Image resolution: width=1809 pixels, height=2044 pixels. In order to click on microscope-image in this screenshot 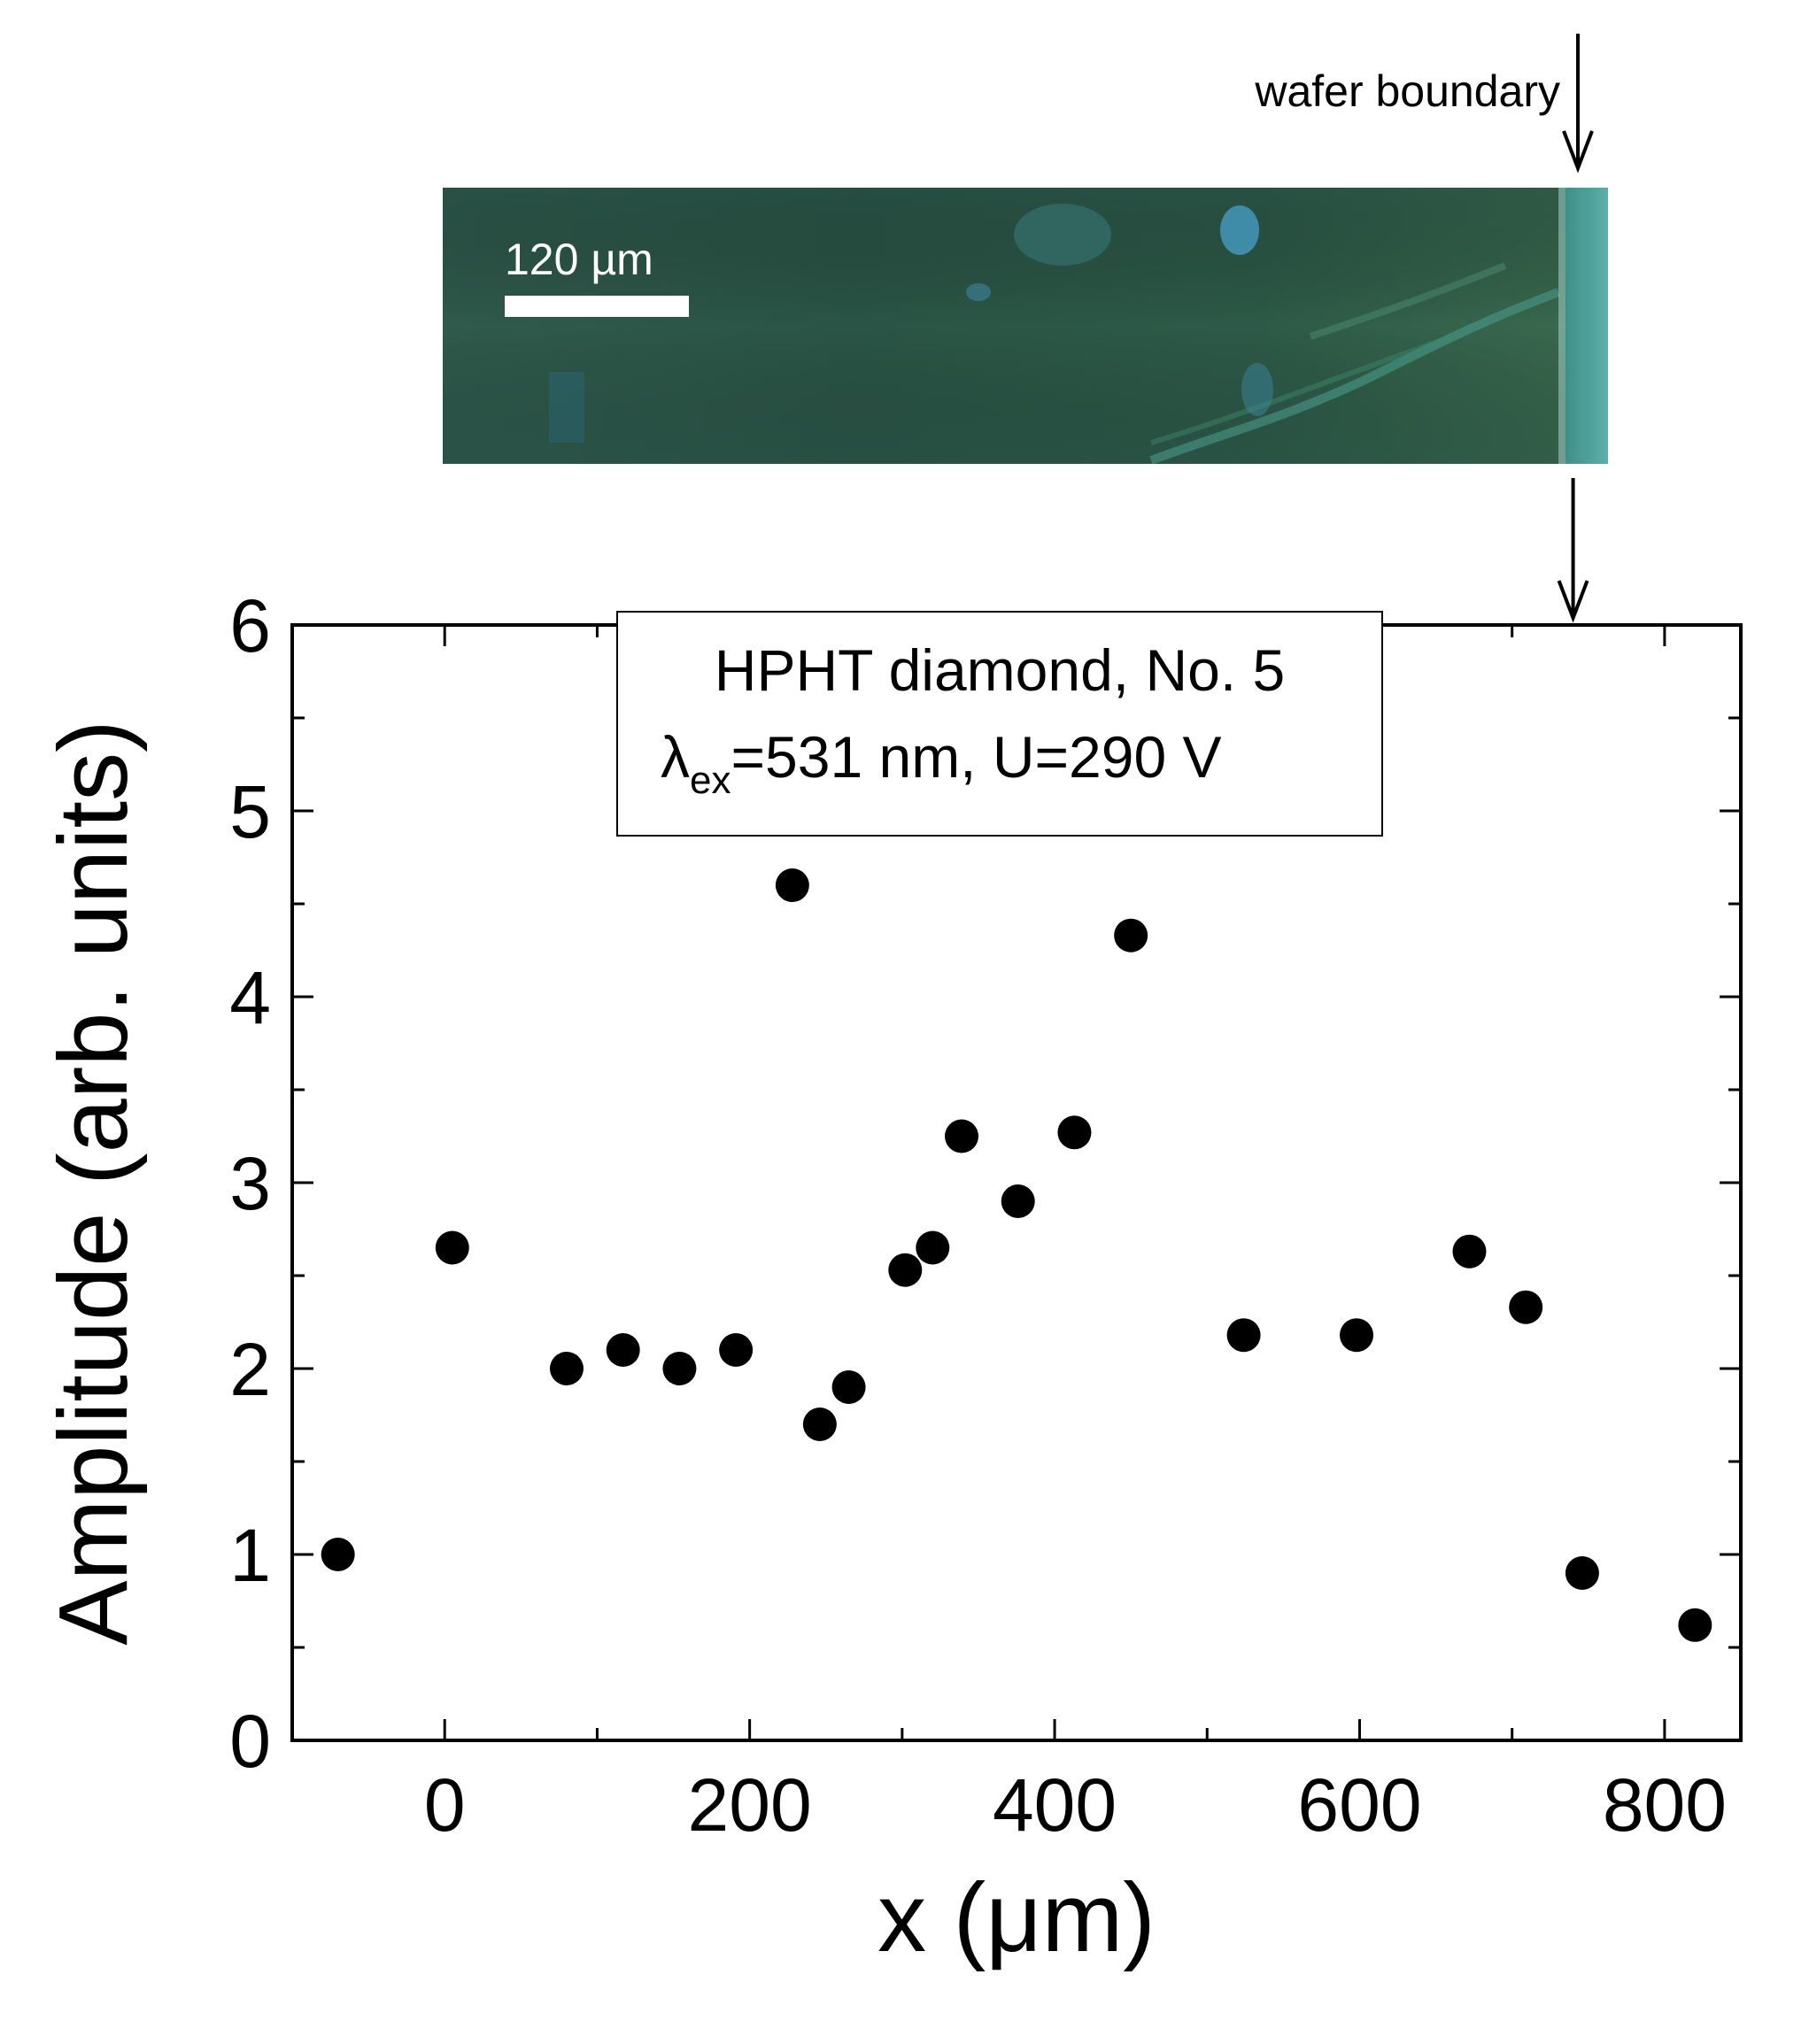, I will do `click(1026, 326)`.